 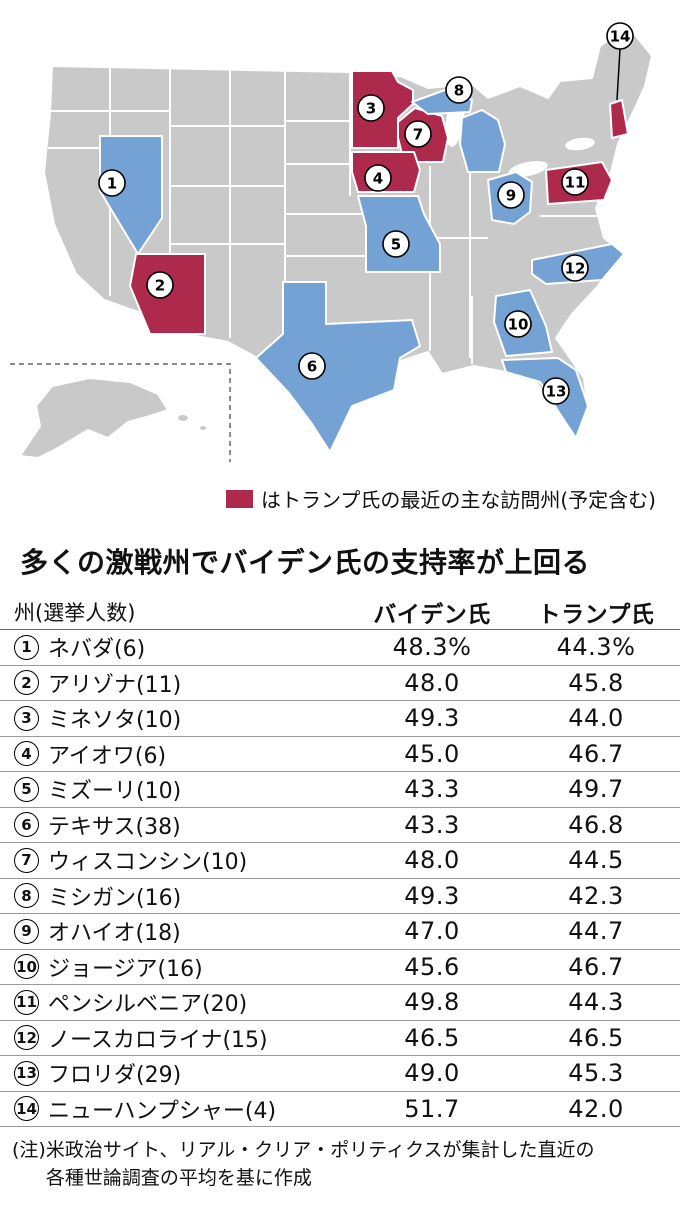 What do you see at coordinates (26, 860) in the screenshot?
I see `row-number-badge: 7` at bounding box center [26, 860].